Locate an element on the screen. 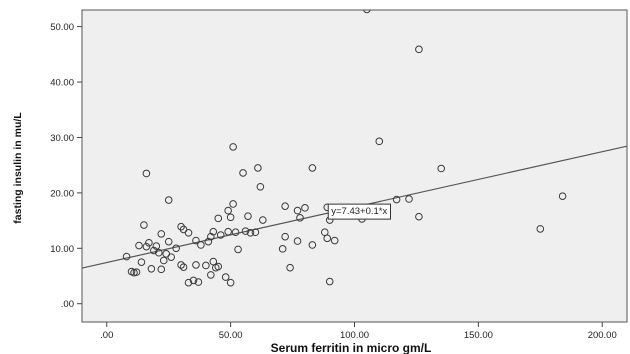  x-tick-label: 200.00 is located at coordinates (602, 335).